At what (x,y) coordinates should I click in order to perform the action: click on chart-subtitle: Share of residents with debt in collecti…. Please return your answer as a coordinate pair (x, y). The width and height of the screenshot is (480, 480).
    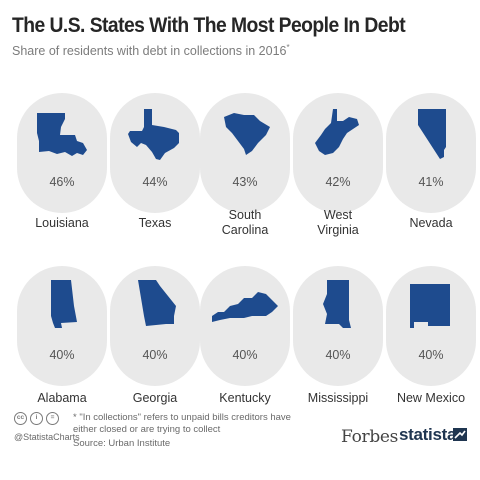
    Looking at the image, I should click on (151, 50).